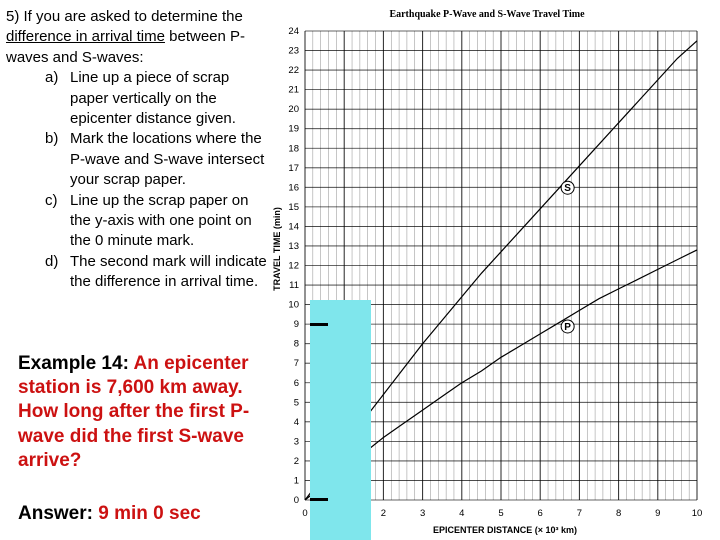 The image size is (720, 540). I want to click on y-tick-label: 17, so click(293, 168).